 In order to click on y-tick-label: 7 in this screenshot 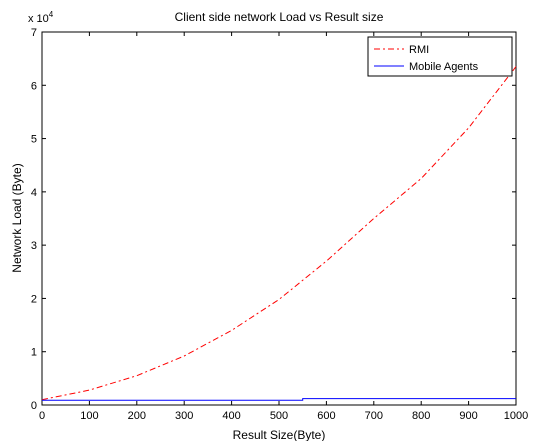, I will do `click(34, 33)`.